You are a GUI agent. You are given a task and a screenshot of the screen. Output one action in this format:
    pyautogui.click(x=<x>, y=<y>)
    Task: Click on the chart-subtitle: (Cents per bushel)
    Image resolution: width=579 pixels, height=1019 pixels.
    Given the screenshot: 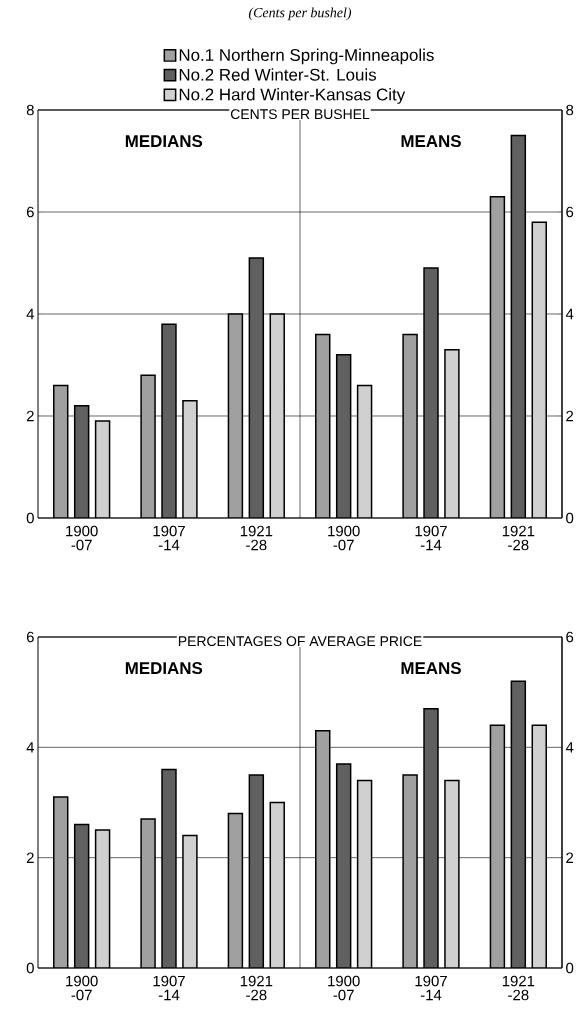 What is the action you would take?
    pyautogui.click(x=300, y=14)
    